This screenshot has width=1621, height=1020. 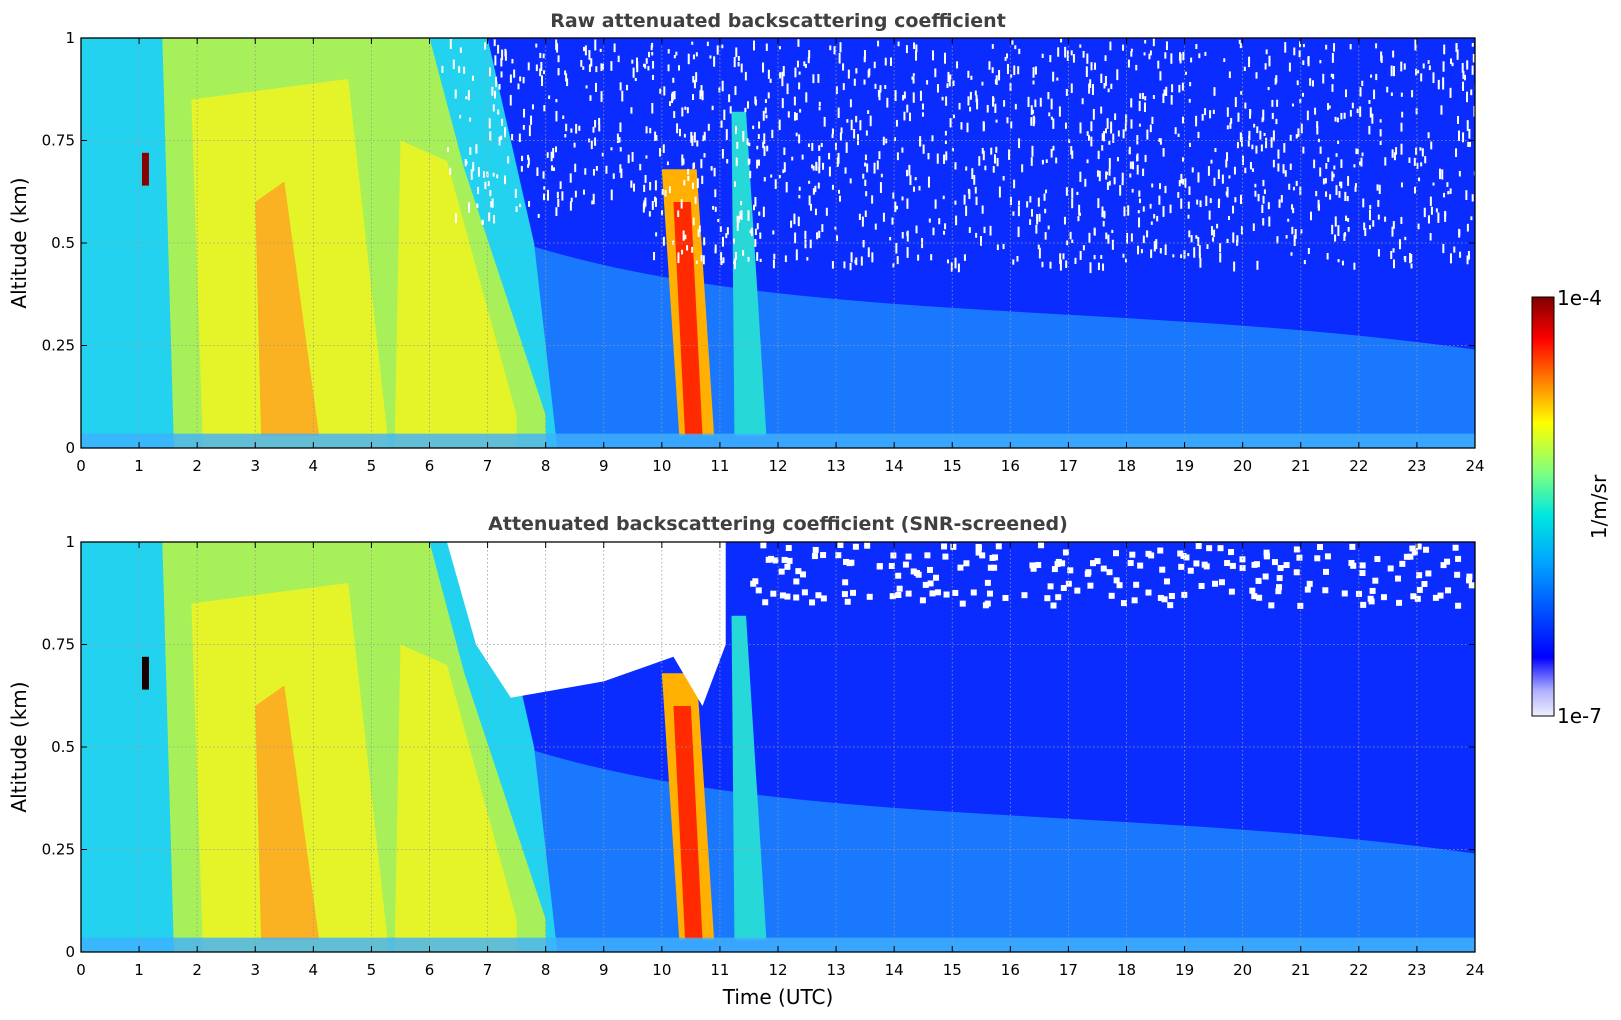 I want to click on y-tick-label: 0.25, so click(x=58, y=850).